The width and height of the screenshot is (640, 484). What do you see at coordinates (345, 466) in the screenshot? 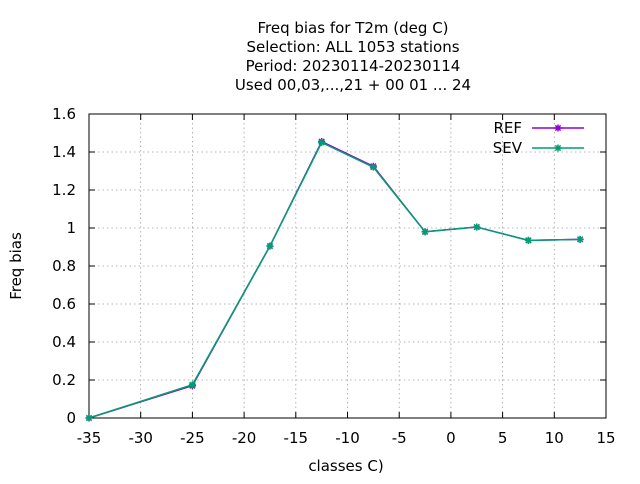
I see `x-axis-label: classes C)` at bounding box center [345, 466].